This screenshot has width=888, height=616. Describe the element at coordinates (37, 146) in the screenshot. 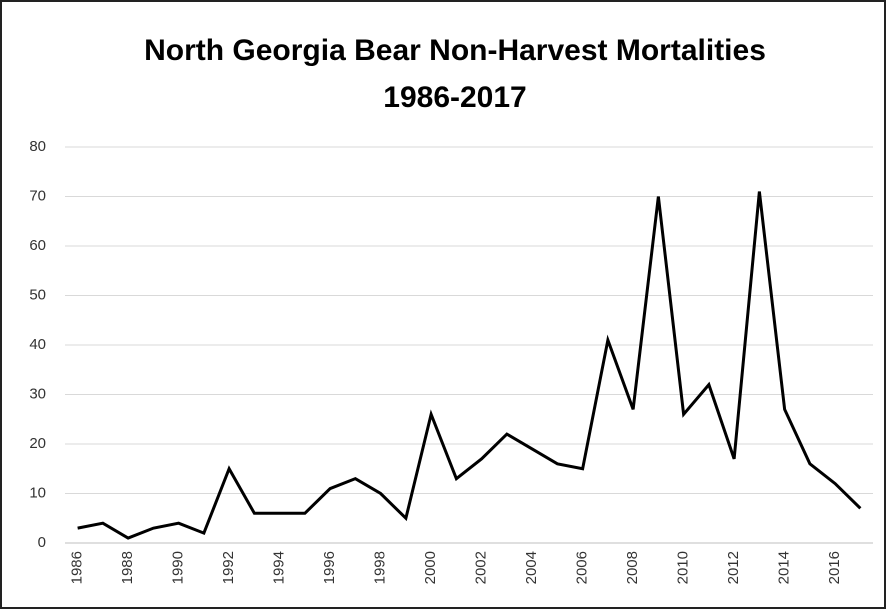

I see `y-tick-label: 80` at that location.